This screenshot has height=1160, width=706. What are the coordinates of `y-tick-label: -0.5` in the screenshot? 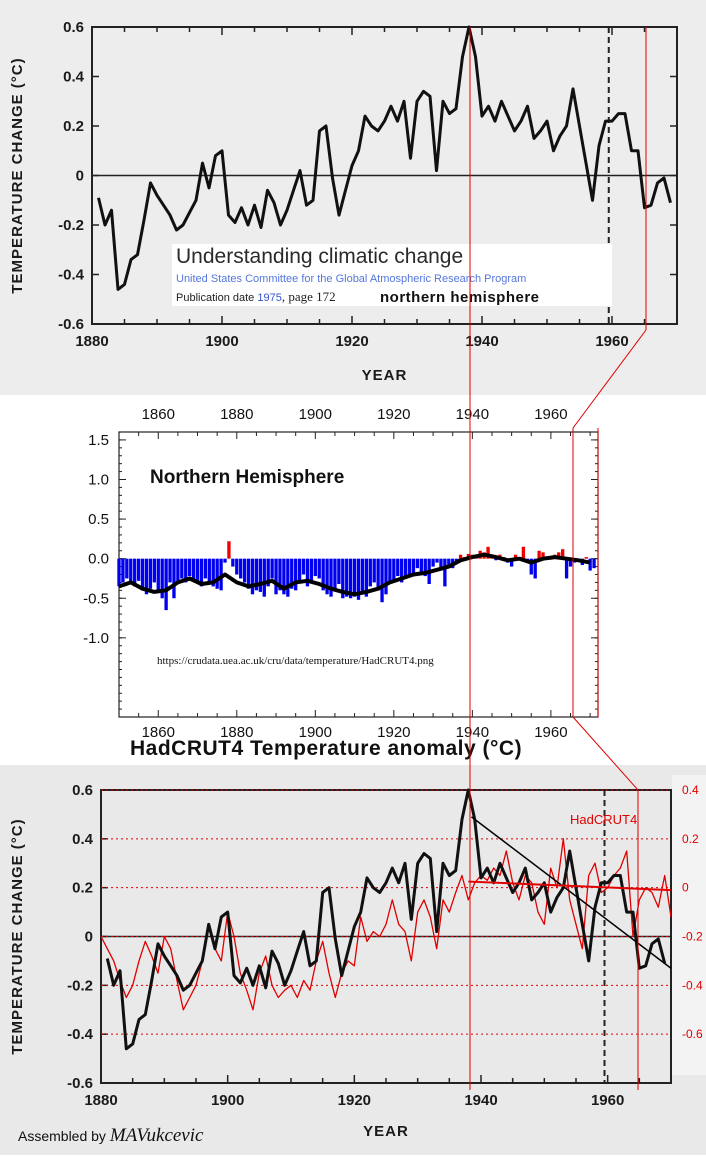 It's located at (96, 598).